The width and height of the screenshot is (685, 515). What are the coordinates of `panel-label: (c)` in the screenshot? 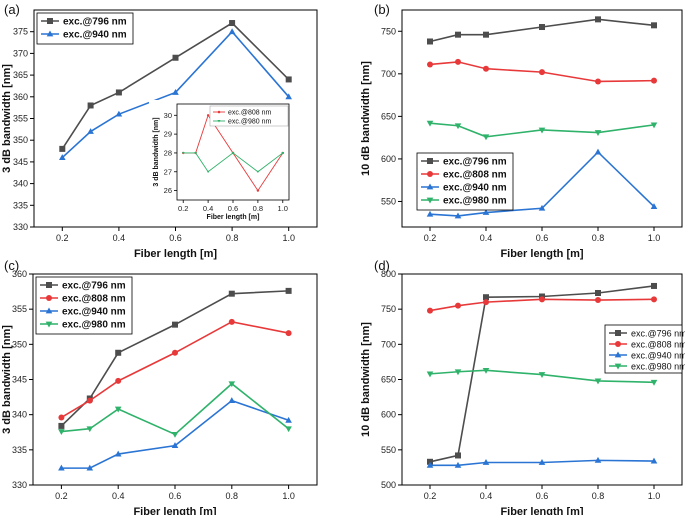 It's located at (11, 265).